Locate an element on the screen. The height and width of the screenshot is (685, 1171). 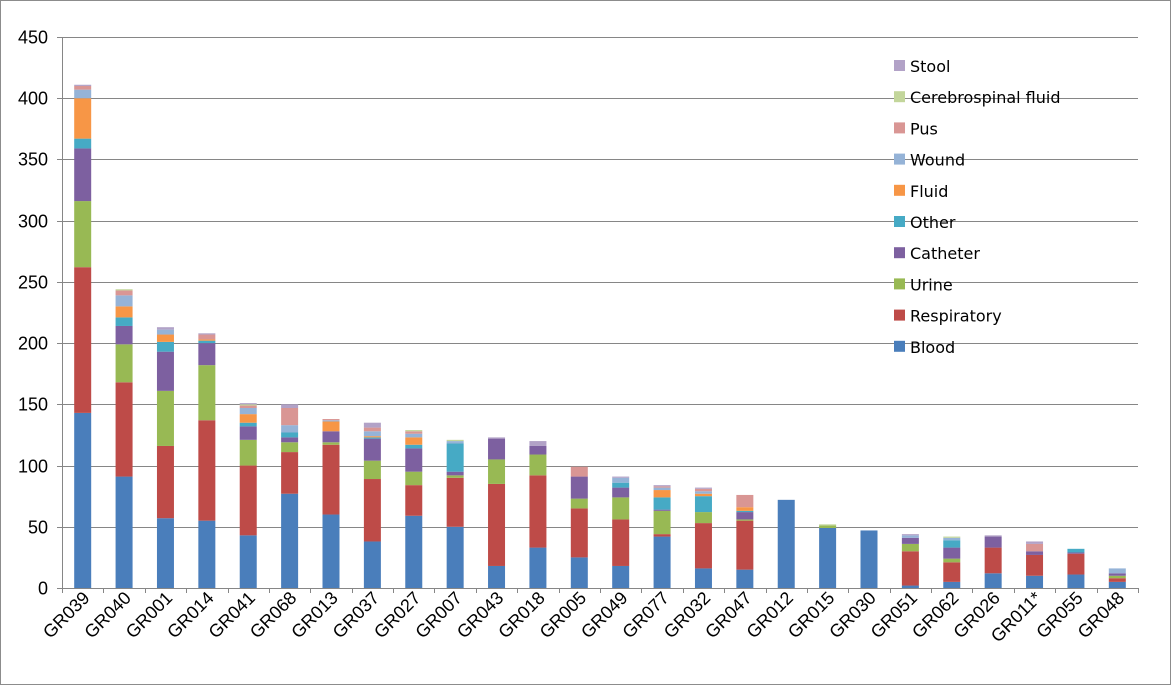
legend-entry: Wound is located at coordinates (937, 160).